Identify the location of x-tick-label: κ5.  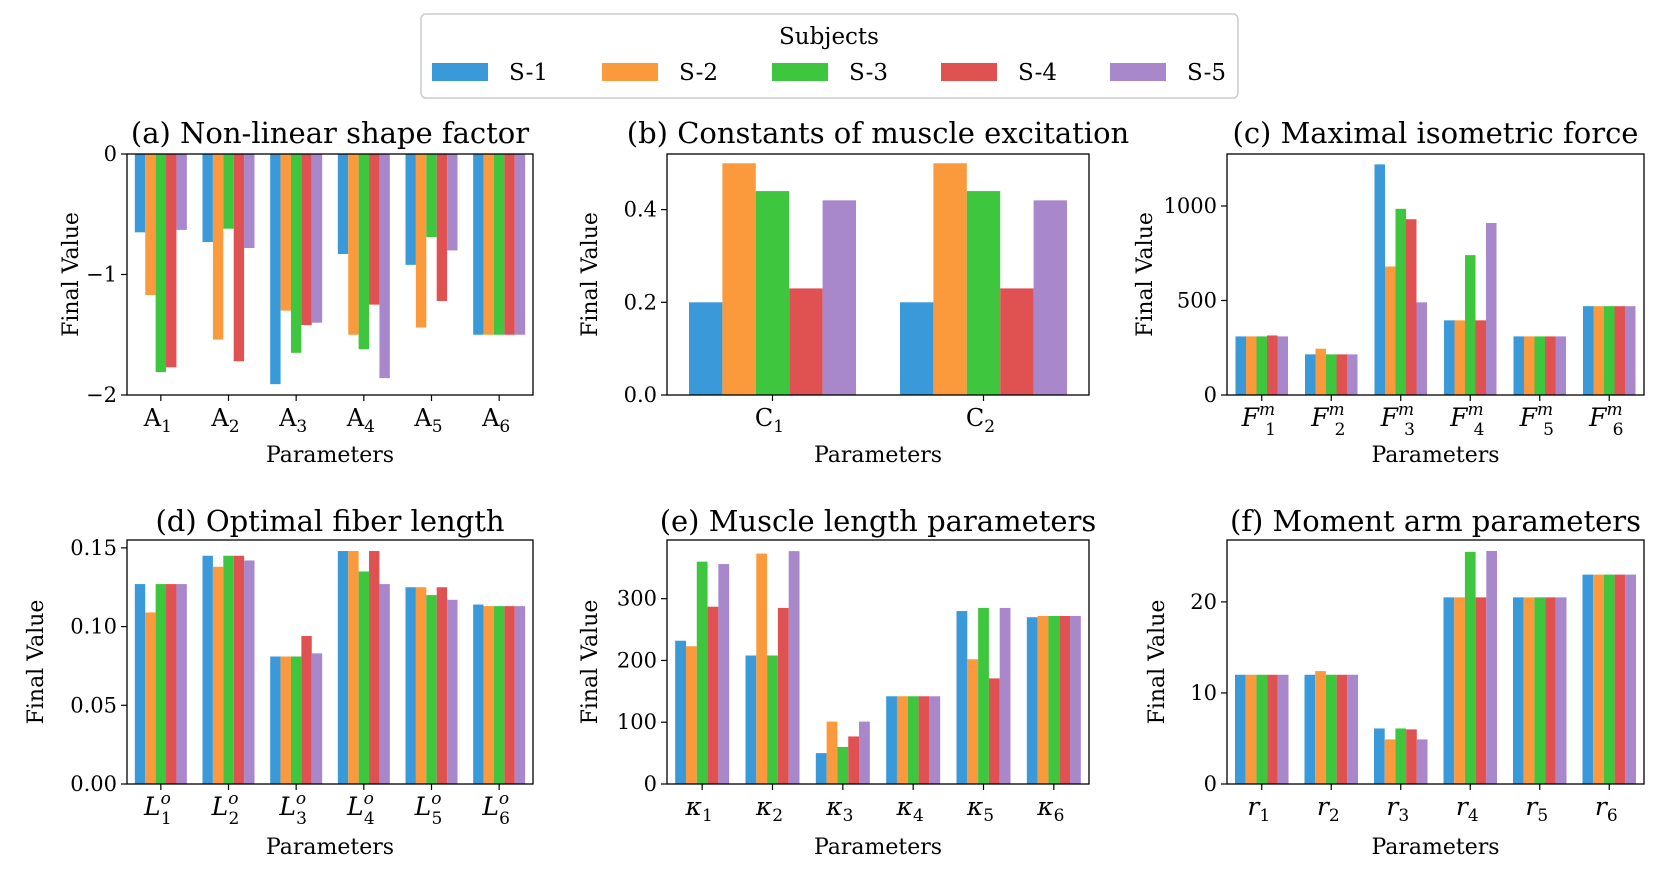
(980, 809).